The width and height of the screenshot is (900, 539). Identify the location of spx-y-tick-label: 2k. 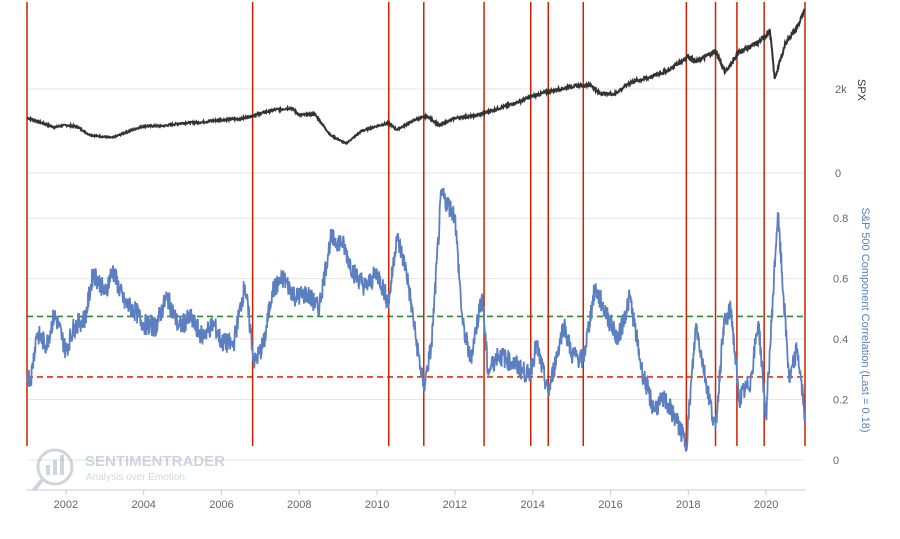
(841, 90).